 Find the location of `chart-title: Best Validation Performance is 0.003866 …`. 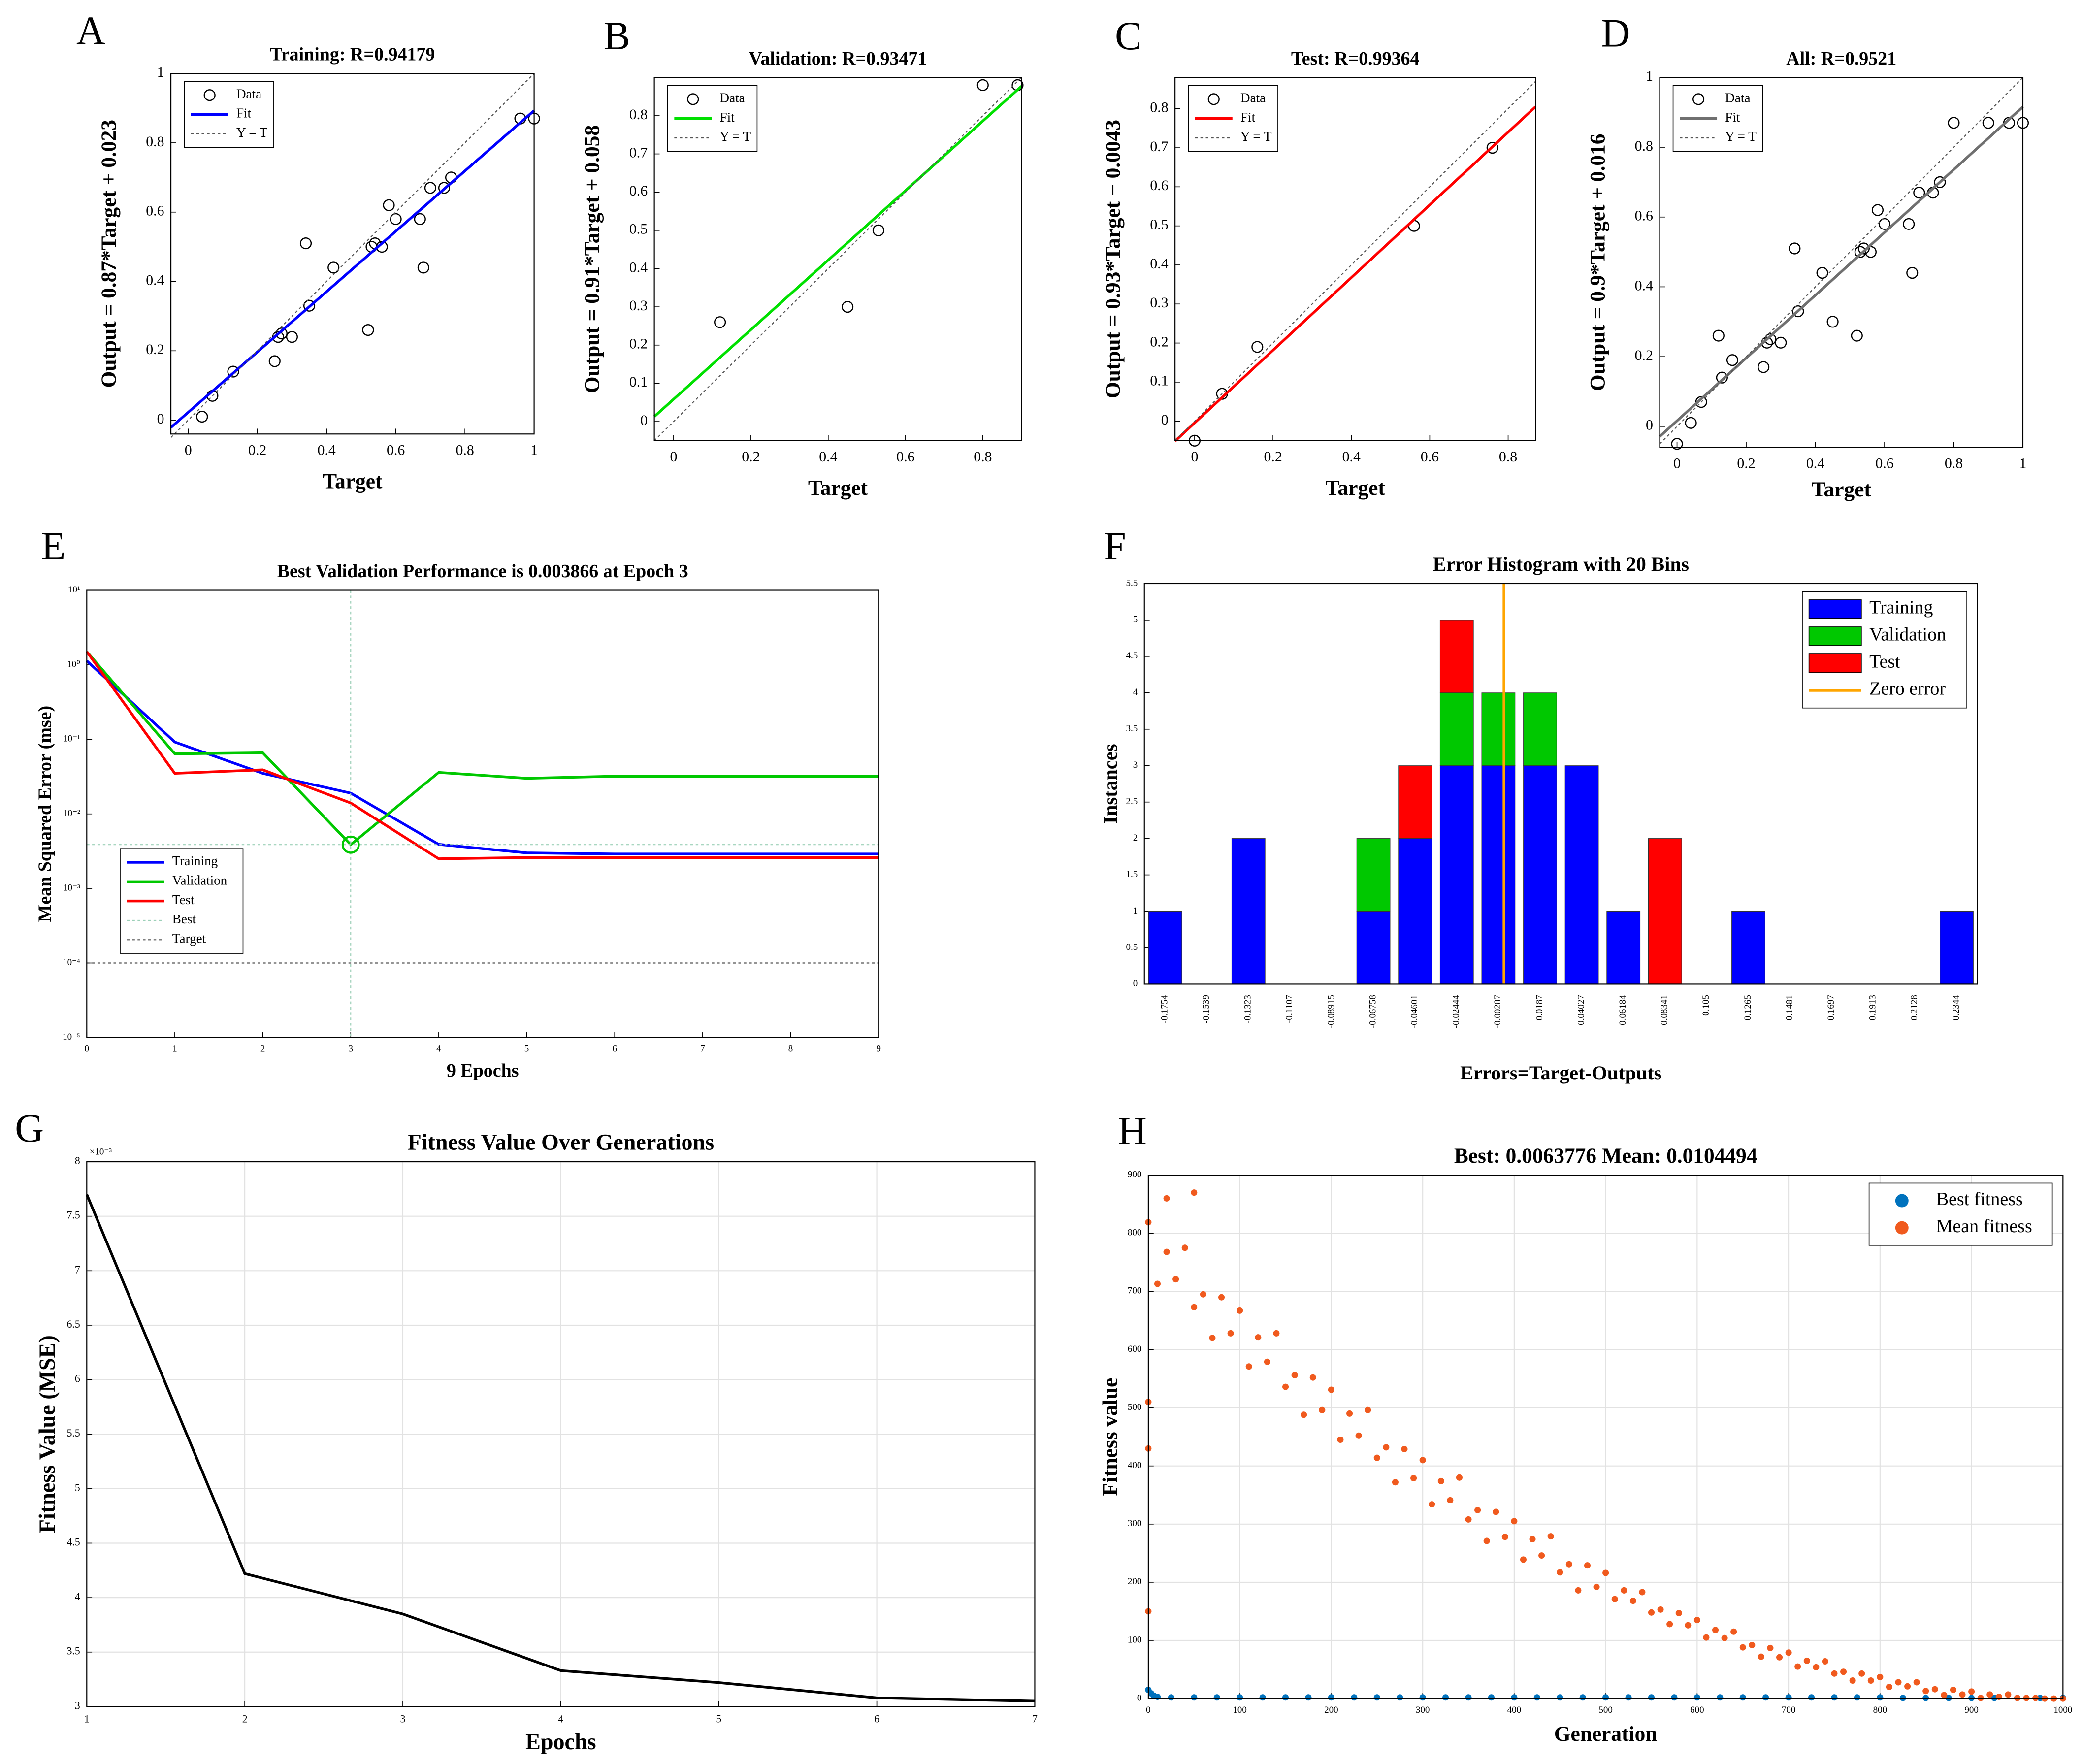

chart-title: Best Validation Performance is 0.003866 … is located at coordinates (482, 572).